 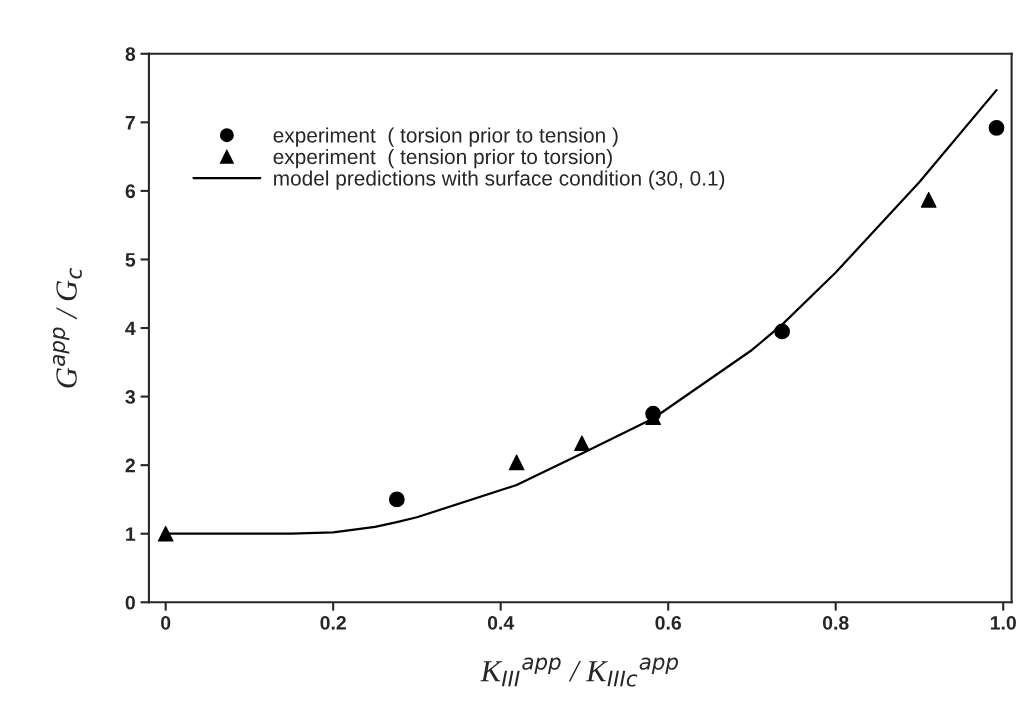 What do you see at coordinates (1003, 622) in the screenshot?
I see `x-tick-label: 1.0` at bounding box center [1003, 622].